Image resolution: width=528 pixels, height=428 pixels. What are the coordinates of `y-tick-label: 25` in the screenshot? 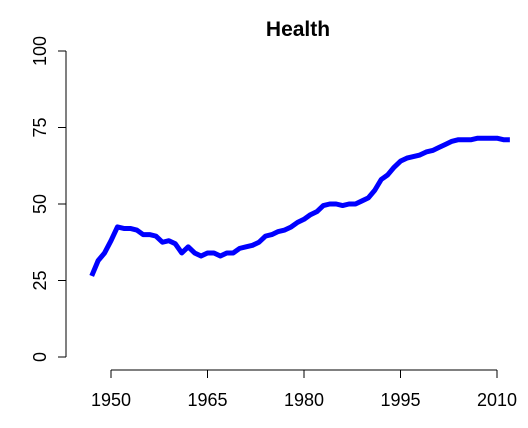 It's located at (40, 280).